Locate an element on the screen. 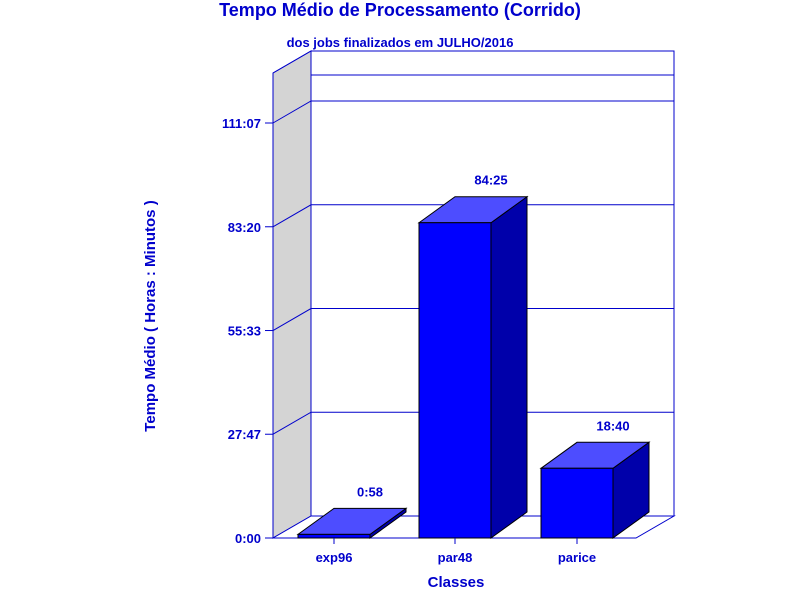 Image resolution: width=800 pixels, height=600 pixels. bar-side is located at coordinates (509, 367).